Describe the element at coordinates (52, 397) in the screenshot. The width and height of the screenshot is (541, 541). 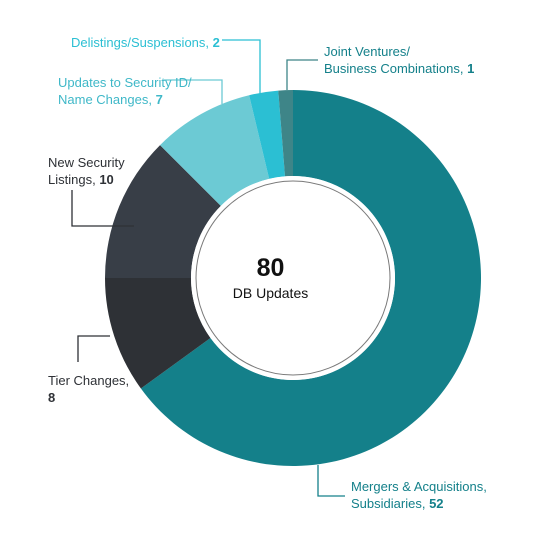
I see `label-tier-changes-value: 8` at that location.